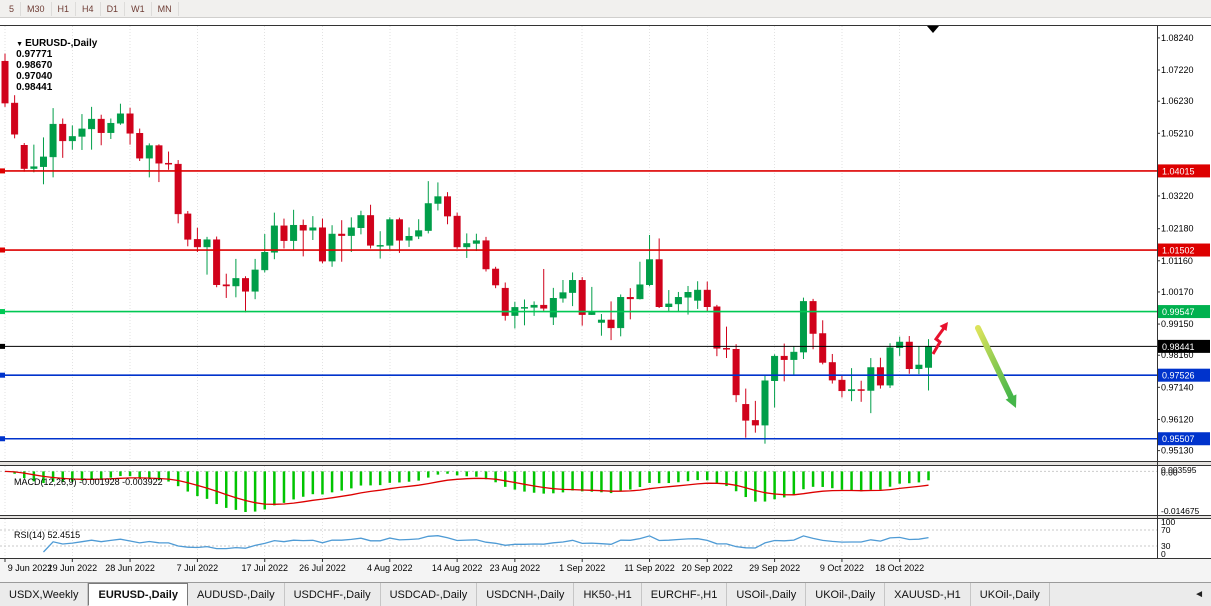 The image size is (1211, 606). I want to click on svg-text: 11 Sep 2022, so click(649, 568).